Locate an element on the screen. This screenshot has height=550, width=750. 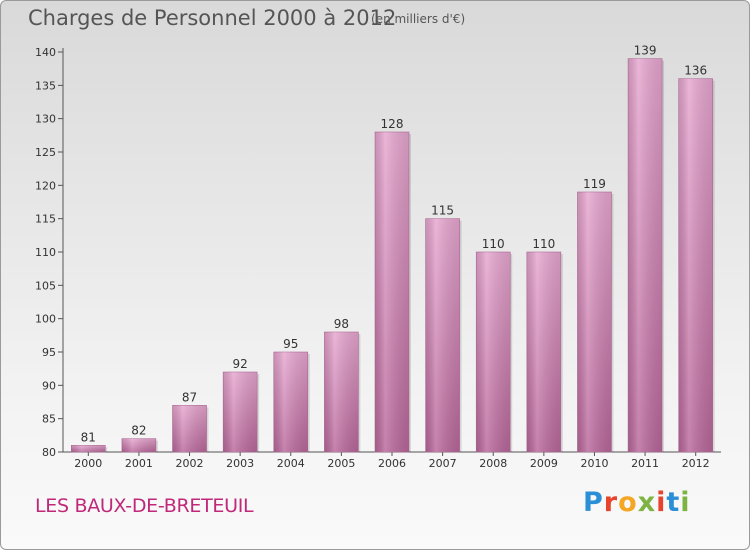
x-tick-label: 2003 is located at coordinates (240, 463).